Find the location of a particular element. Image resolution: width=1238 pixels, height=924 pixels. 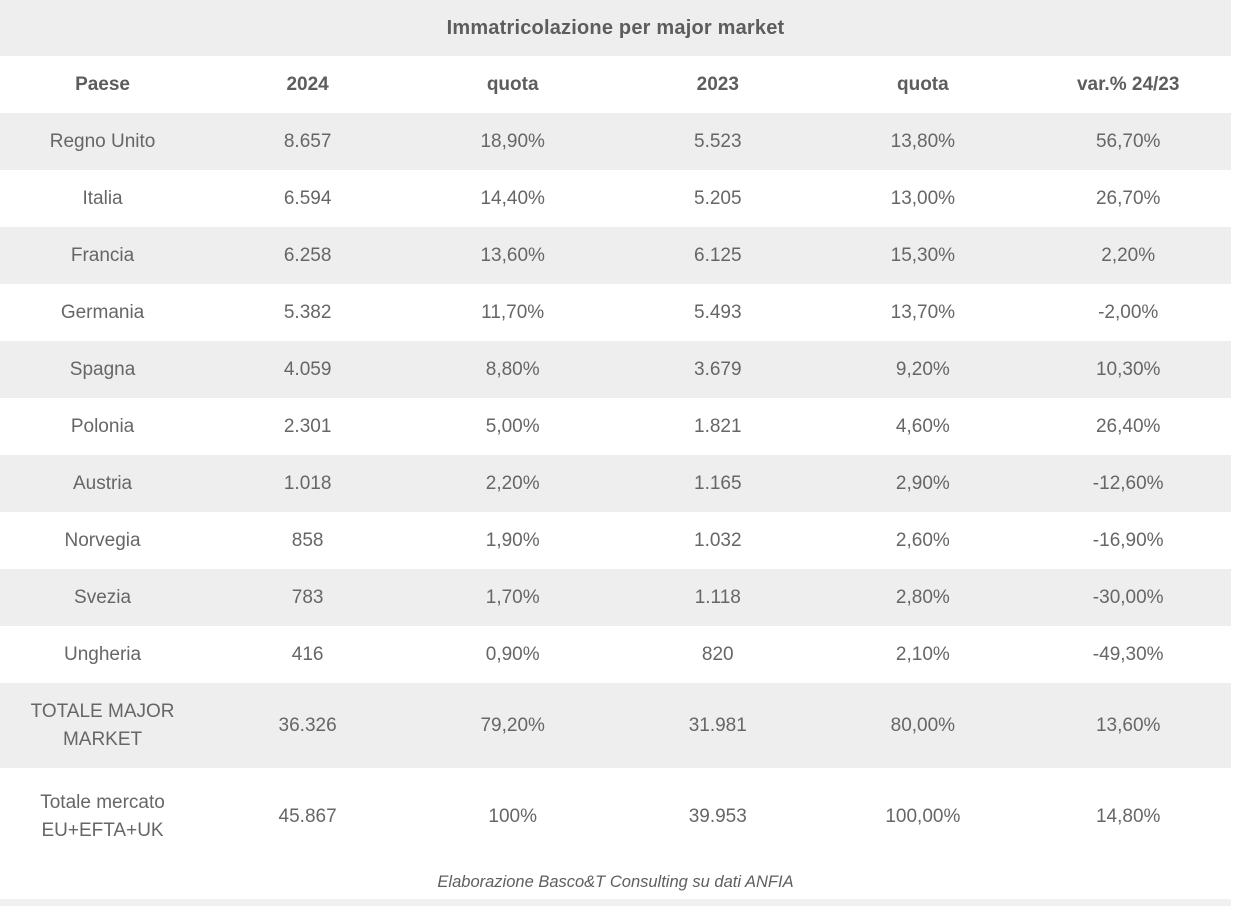

value-cell: 14,80% is located at coordinates (1128, 816).